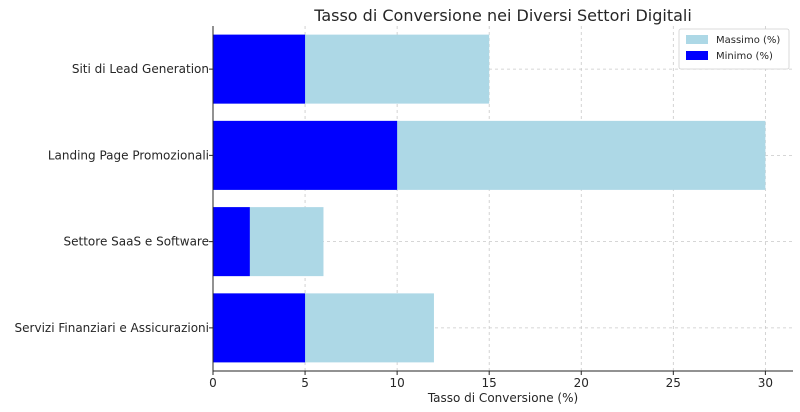  I want to click on y-category-label: Siti di Lead Generation, so click(140, 69).